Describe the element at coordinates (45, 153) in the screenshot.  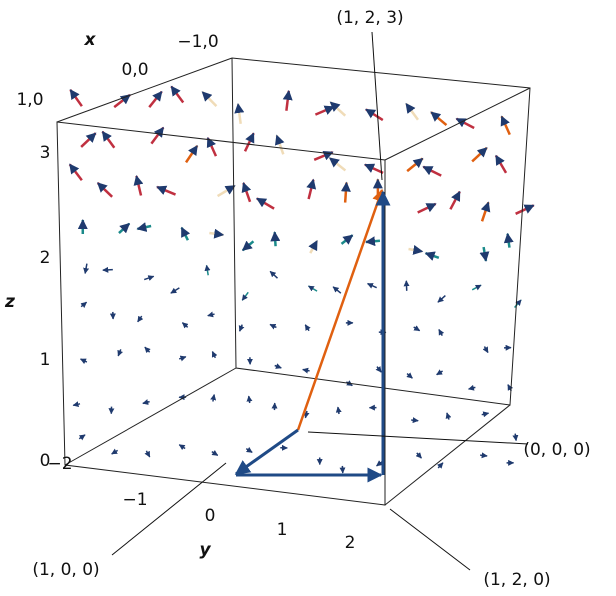
I see `z-tick-label: 3` at that location.